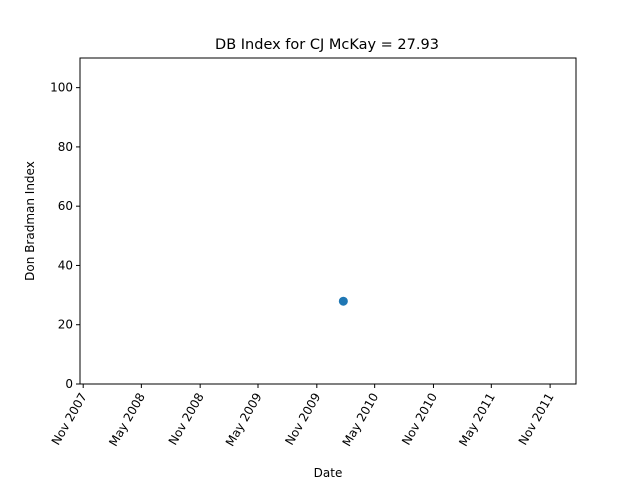 Image resolution: width=640 pixels, height=480 pixels. What do you see at coordinates (65, 236) in the screenshot?
I see `y-axis: 0 20 40 60 80 100` at bounding box center [65, 236].